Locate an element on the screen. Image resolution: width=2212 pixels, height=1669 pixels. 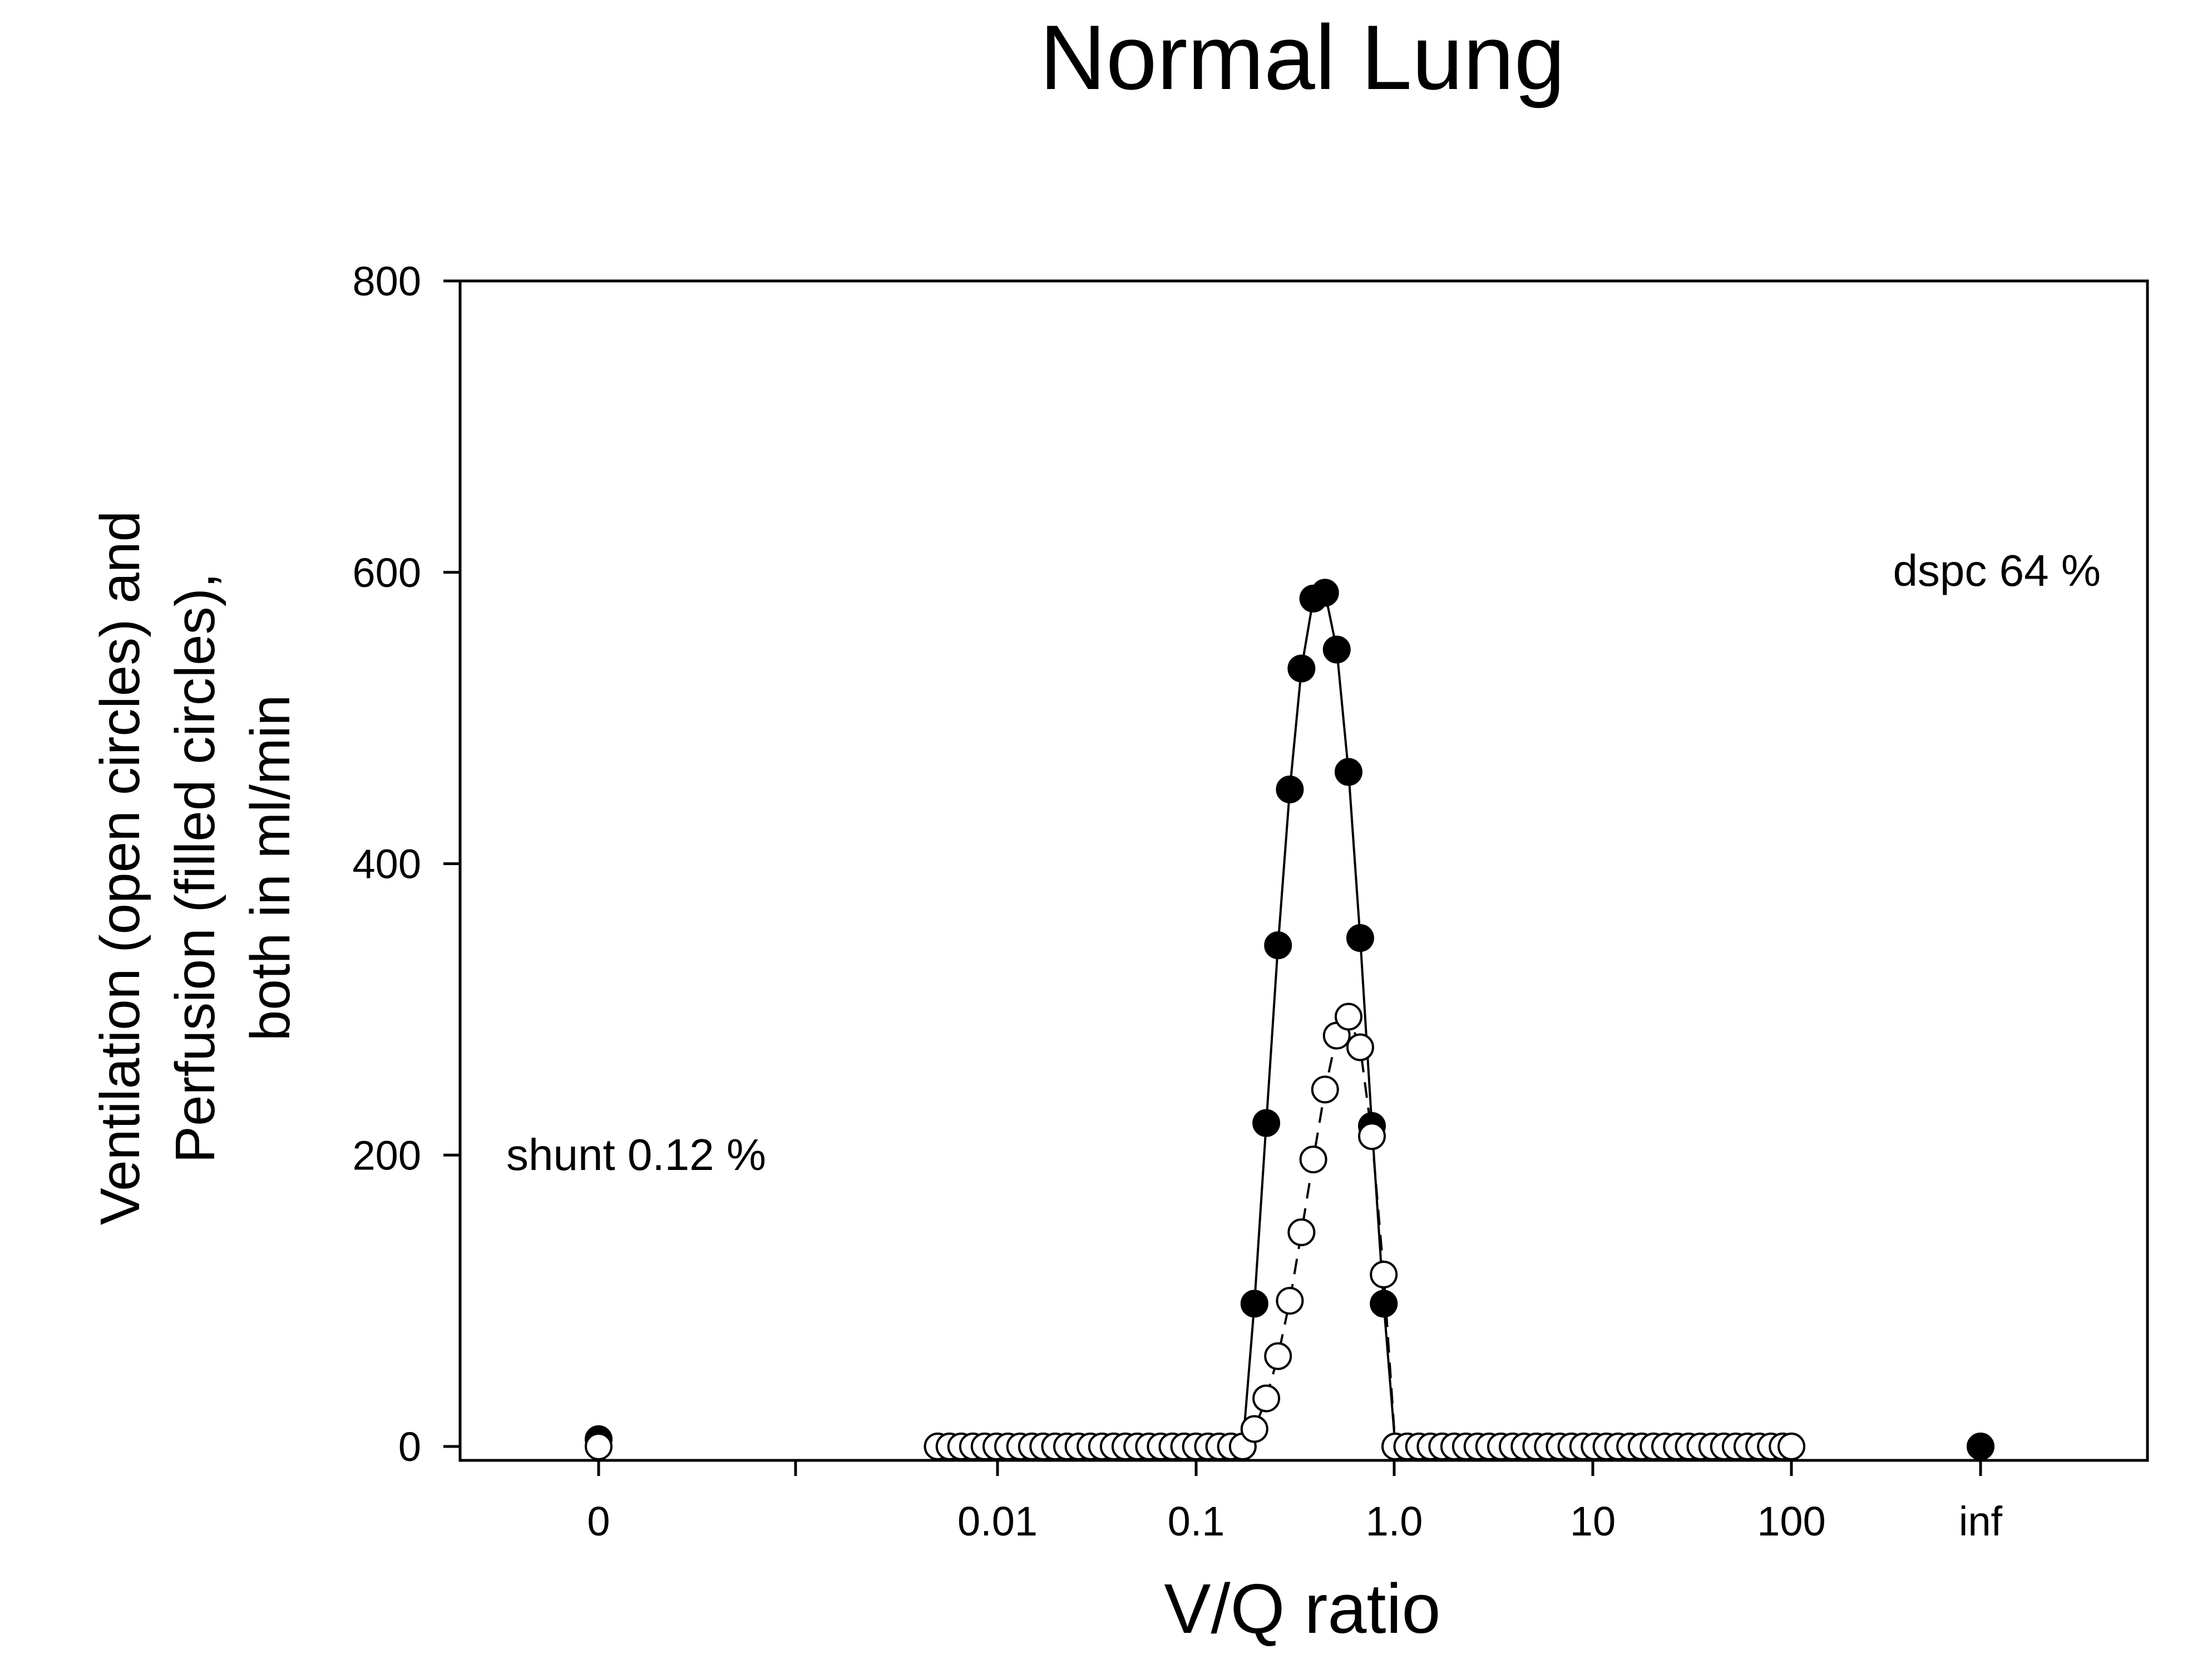
x-tick-label: 0.1 is located at coordinates (1197, 1521).